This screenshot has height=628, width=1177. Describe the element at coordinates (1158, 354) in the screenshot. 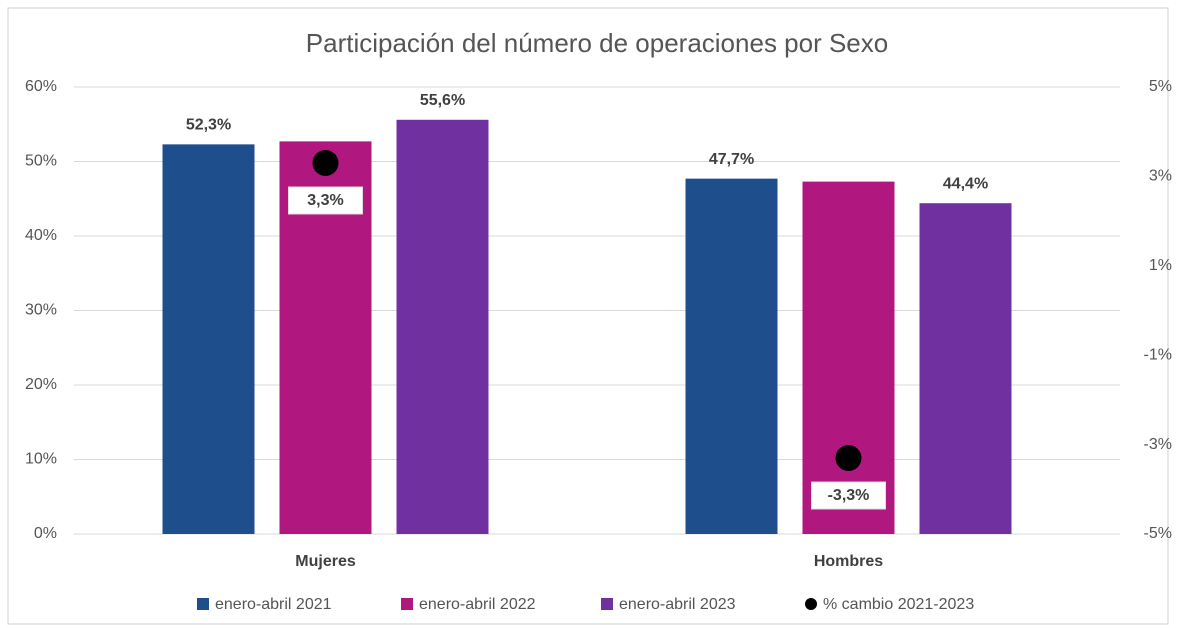

I see `y2-tick-label: -1%` at that location.